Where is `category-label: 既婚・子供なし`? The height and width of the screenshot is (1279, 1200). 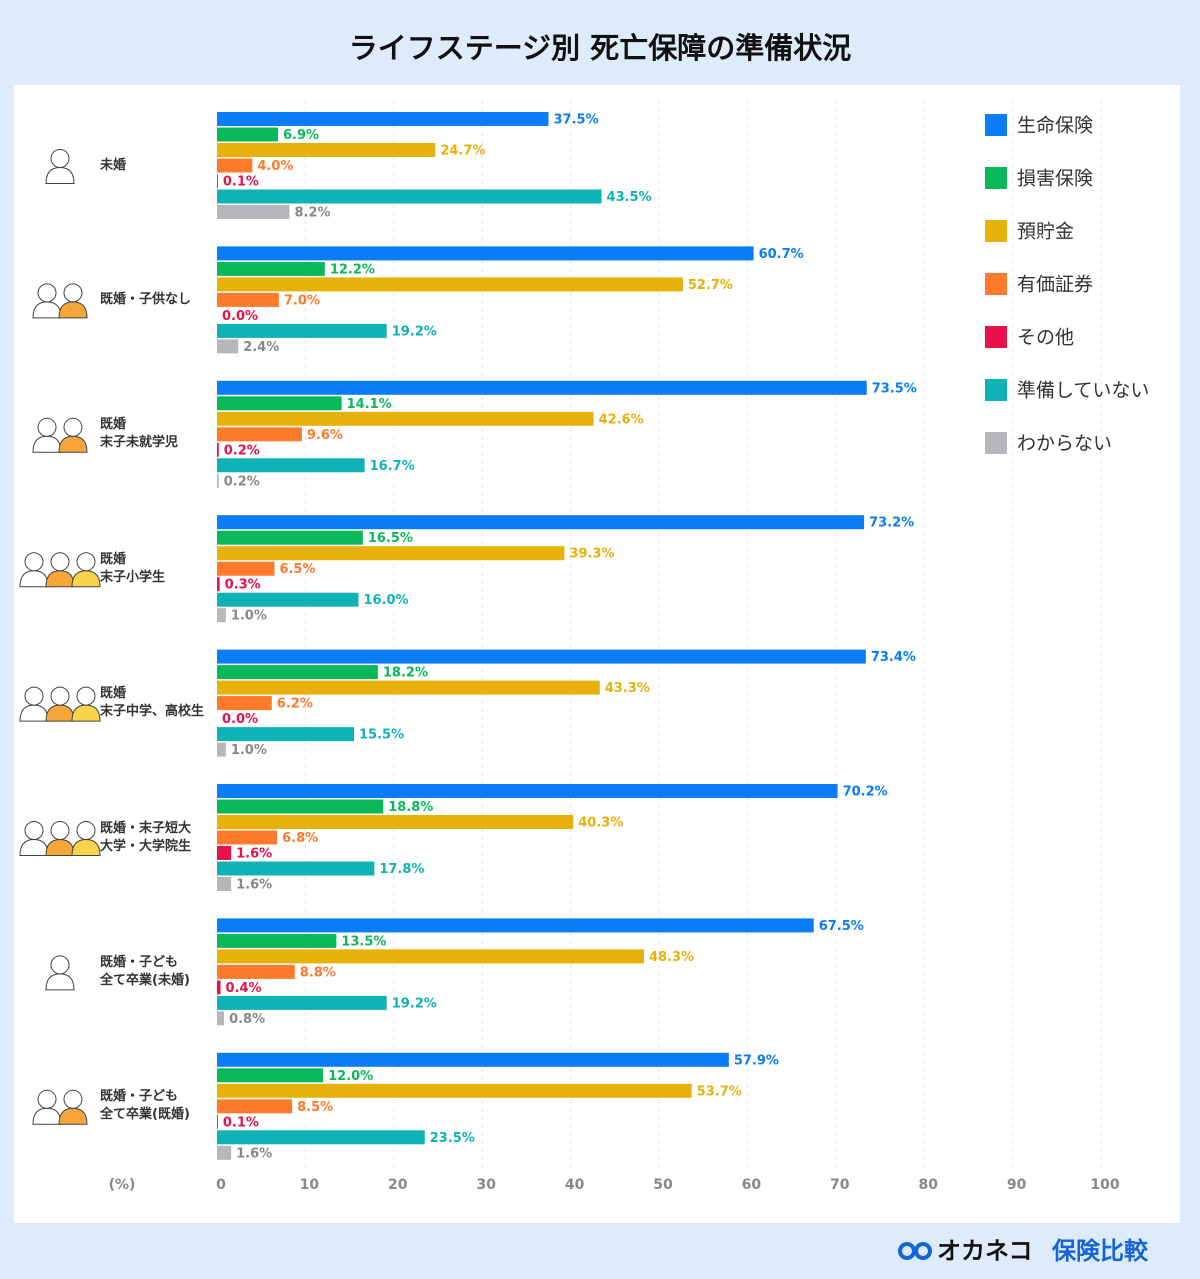
category-label: 既婚・子供なし is located at coordinates (146, 299).